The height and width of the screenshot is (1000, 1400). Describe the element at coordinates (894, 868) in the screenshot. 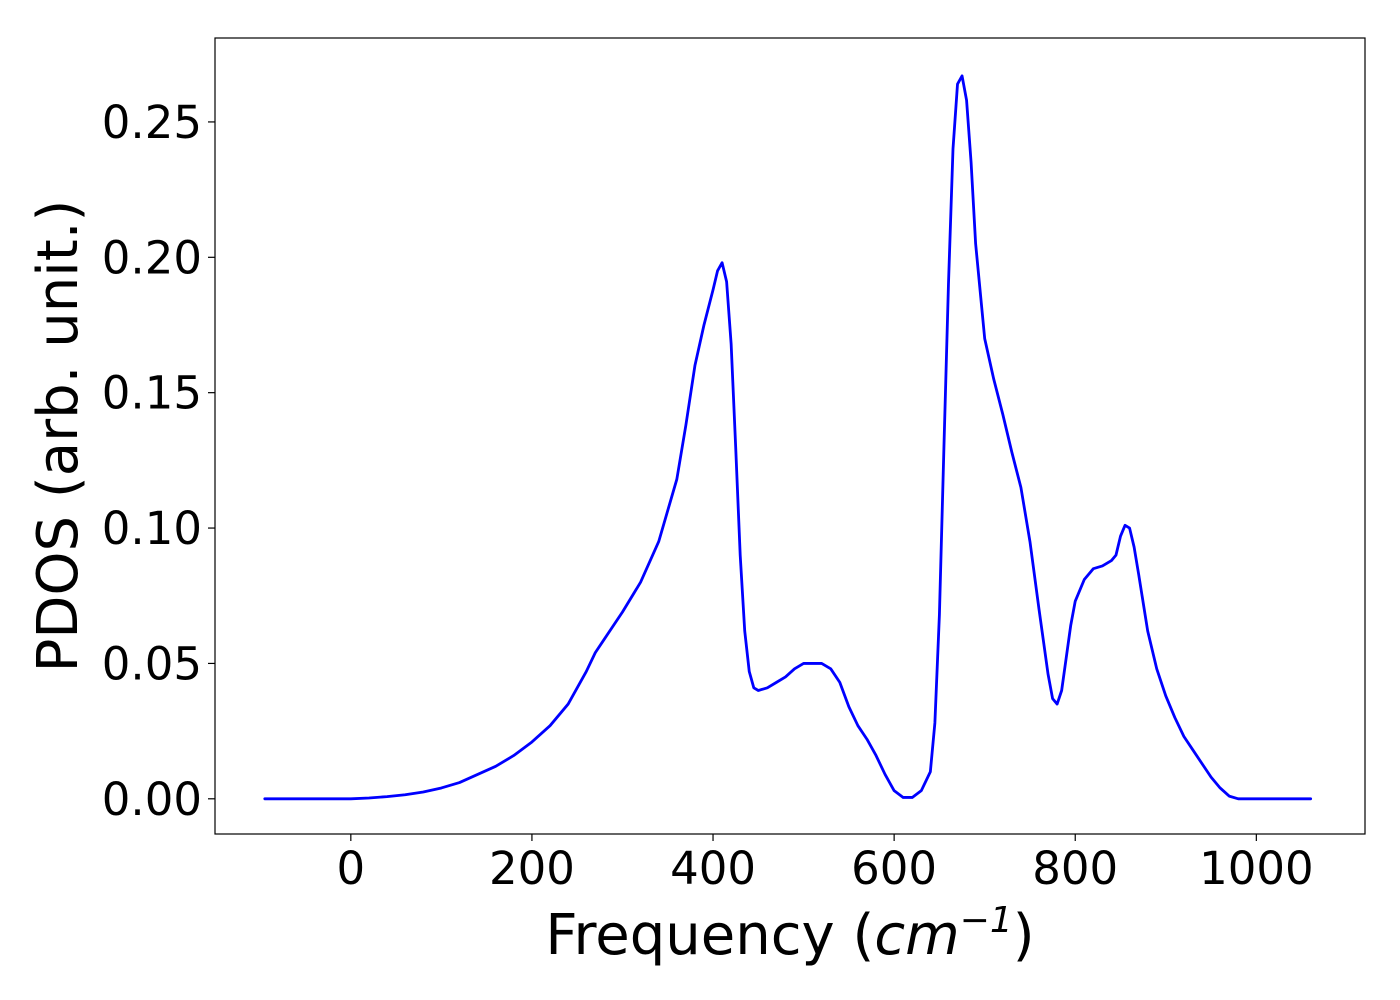

I see `x-tick-label: 600` at that location.